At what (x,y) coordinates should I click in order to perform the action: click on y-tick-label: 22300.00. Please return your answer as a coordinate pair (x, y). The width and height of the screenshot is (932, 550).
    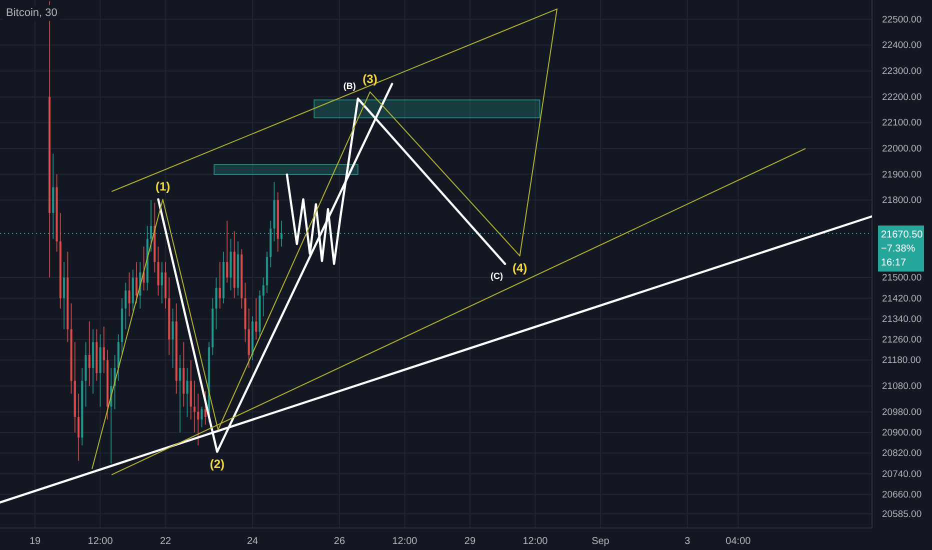
    Looking at the image, I should click on (902, 72).